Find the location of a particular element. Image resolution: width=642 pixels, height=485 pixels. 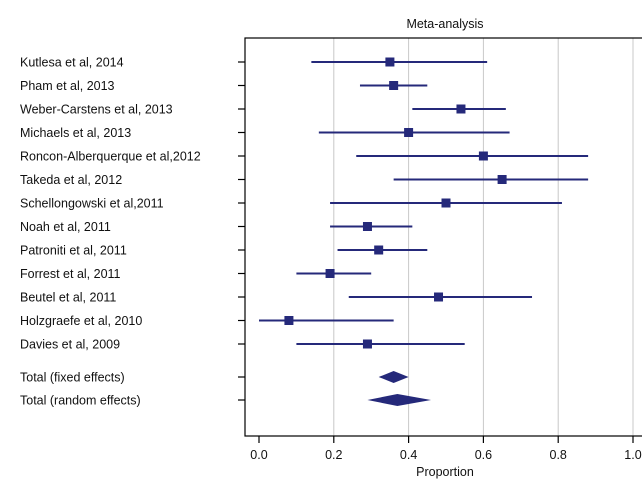

study-label: Pham et al, 2013 is located at coordinates (67, 86).